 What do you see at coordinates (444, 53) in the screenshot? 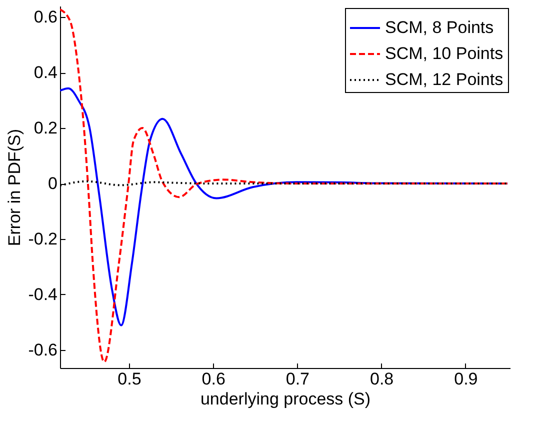
I see `legend-label: SCM, 10 Points` at bounding box center [444, 53].